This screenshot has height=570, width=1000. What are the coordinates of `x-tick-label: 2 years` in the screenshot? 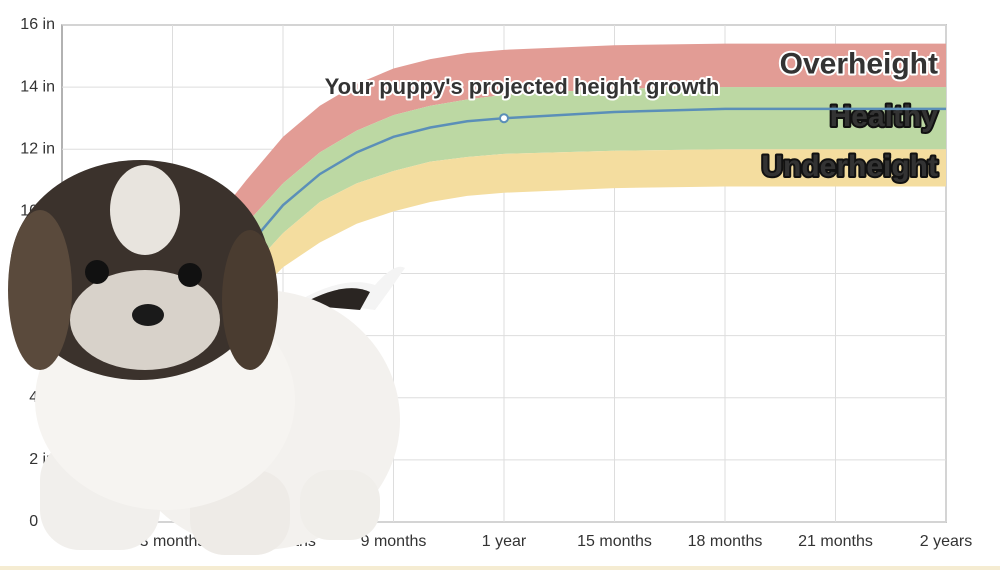 It's located at (946, 541).